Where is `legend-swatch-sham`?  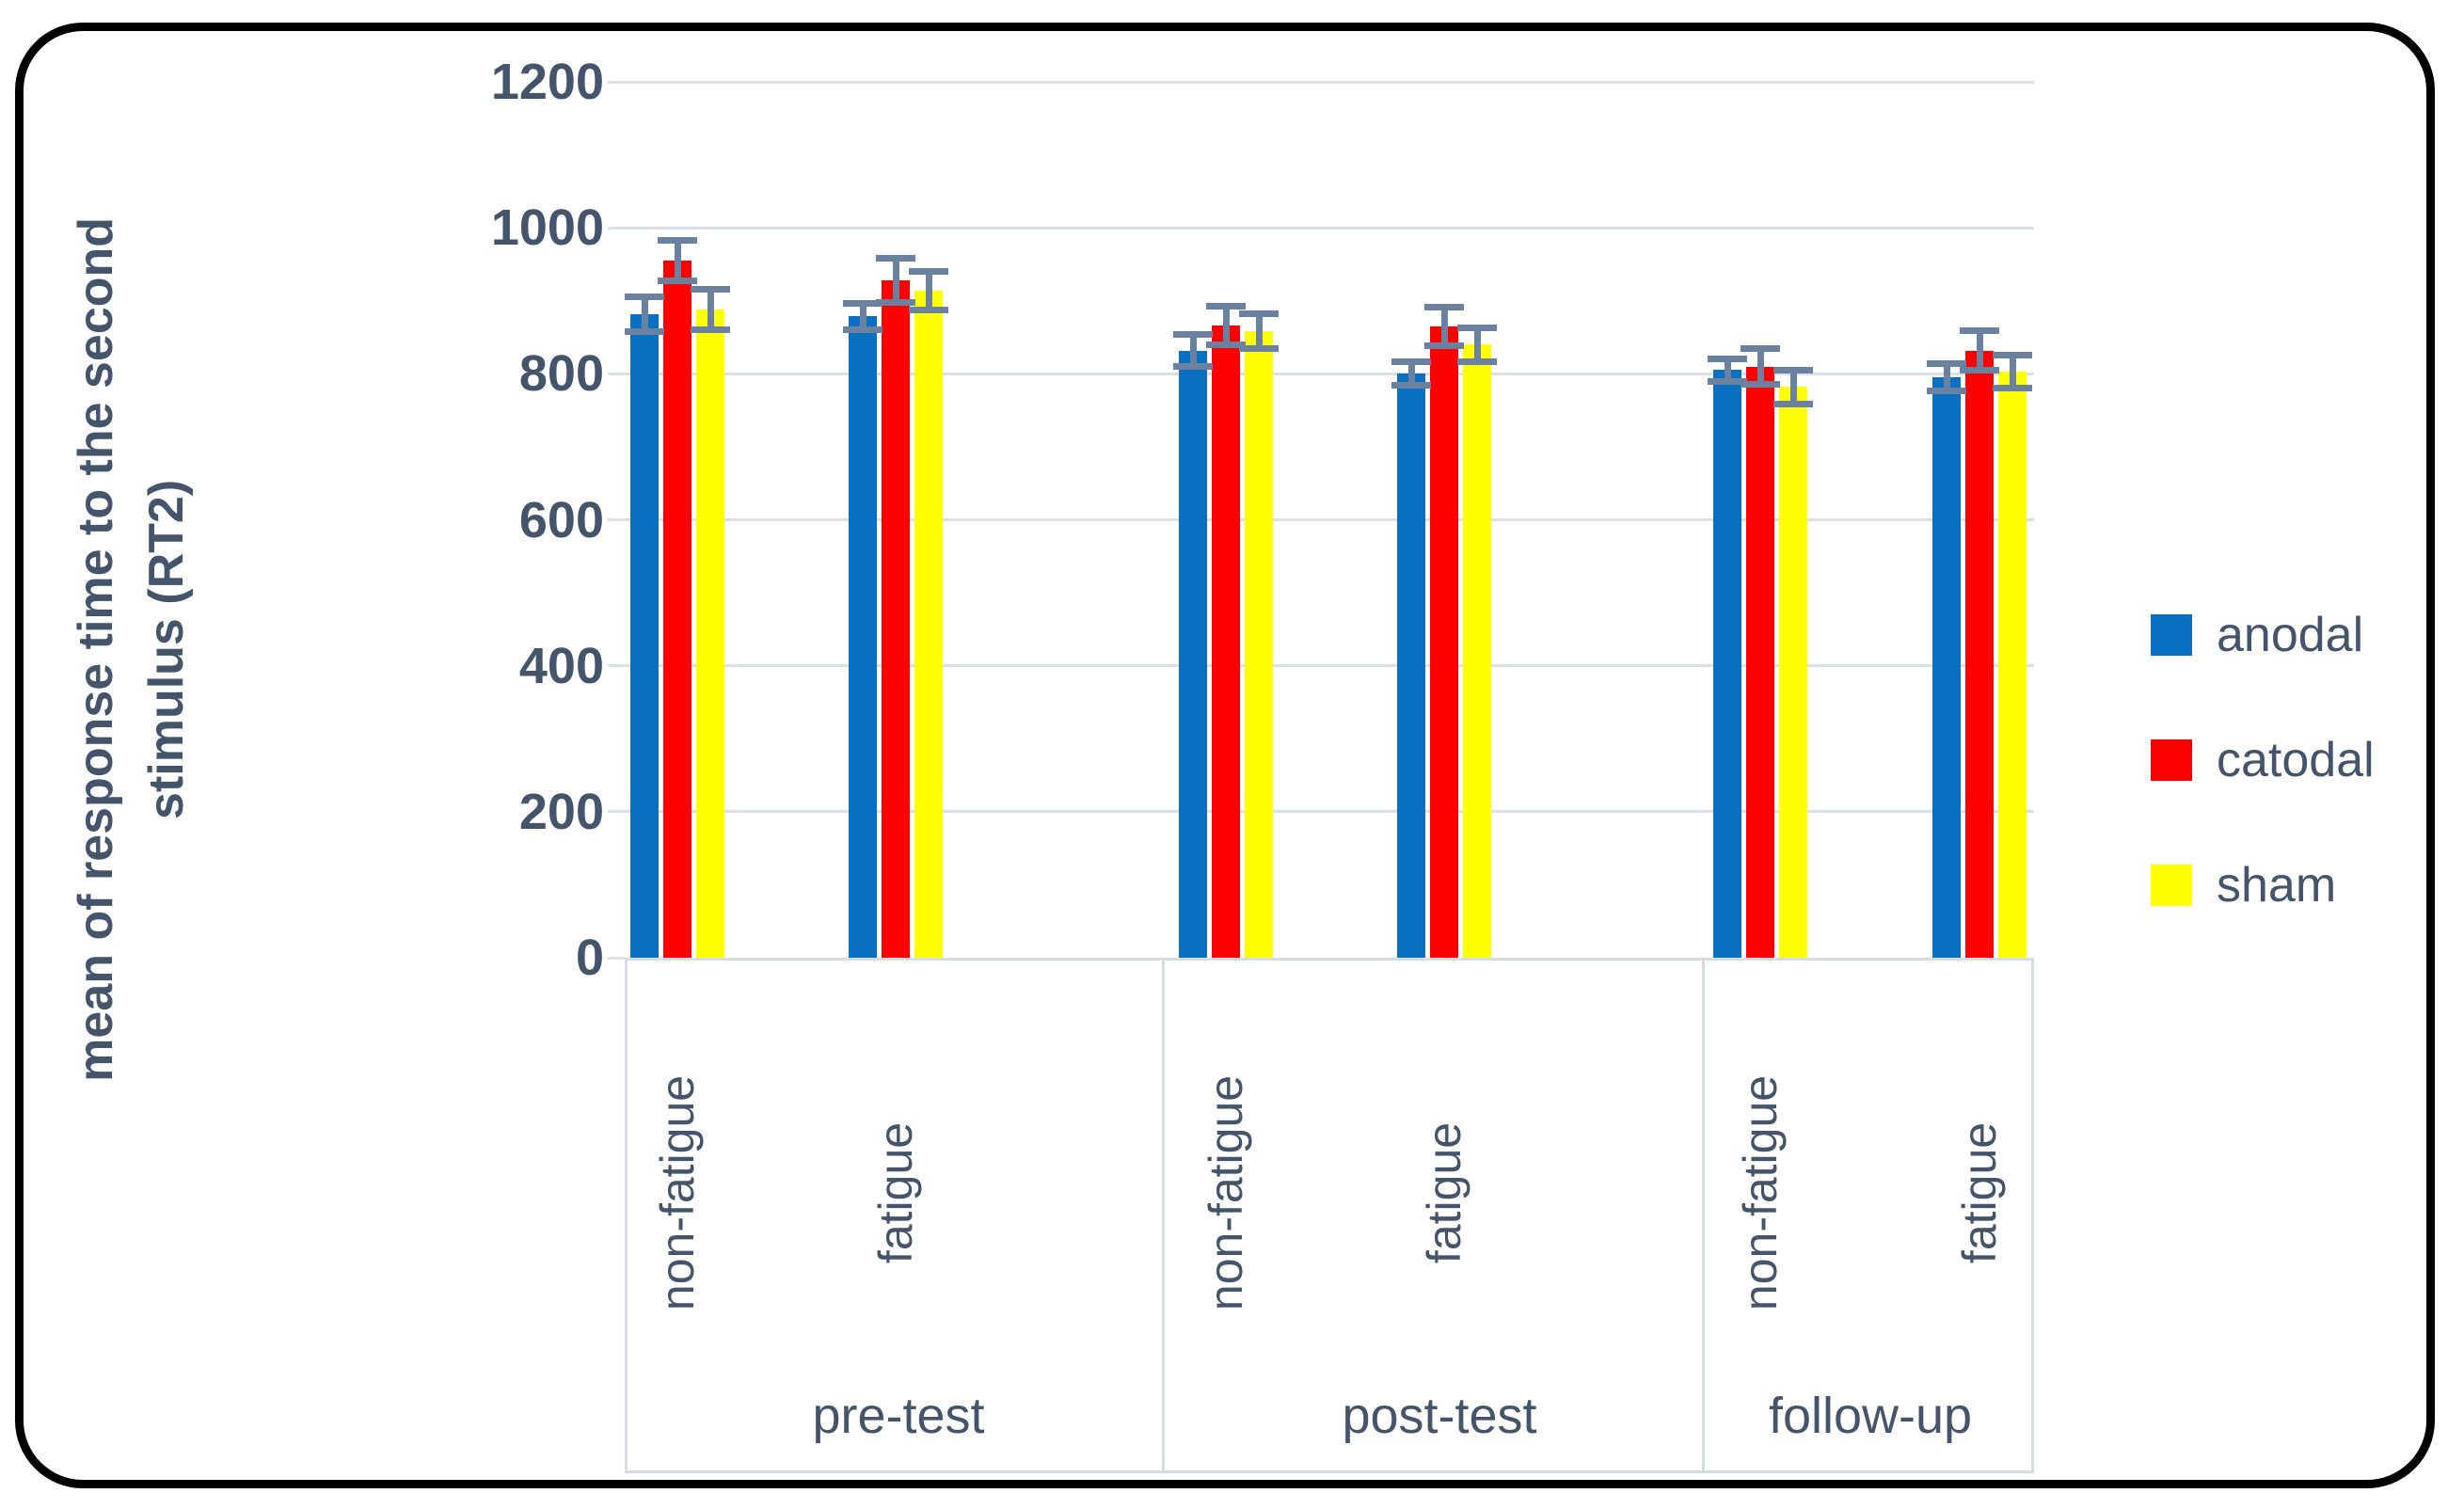
legend-swatch-sham is located at coordinates (2171, 885).